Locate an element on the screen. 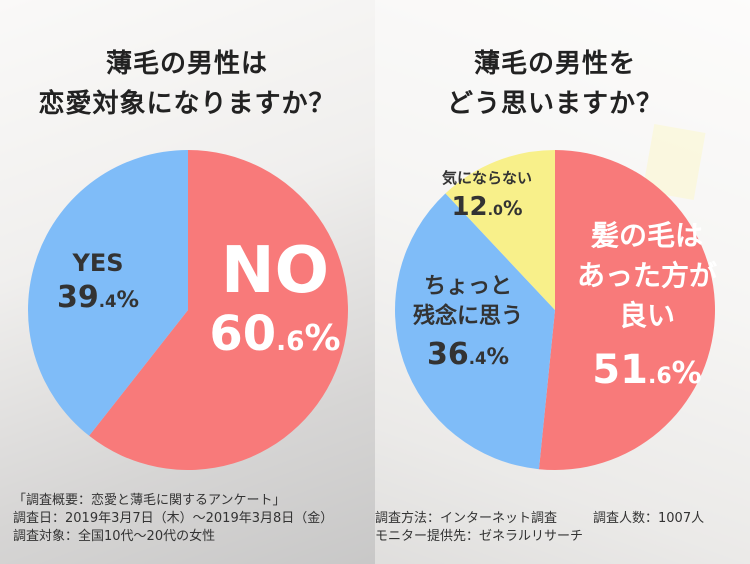  chart2-label-disappointed: ちょっと 残念に思う 36.4% is located at coordinates (468, 327).